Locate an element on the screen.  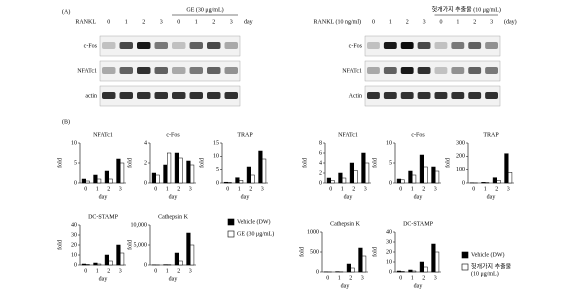
y-tick-label: 20 is located at coordinates (74, 245).